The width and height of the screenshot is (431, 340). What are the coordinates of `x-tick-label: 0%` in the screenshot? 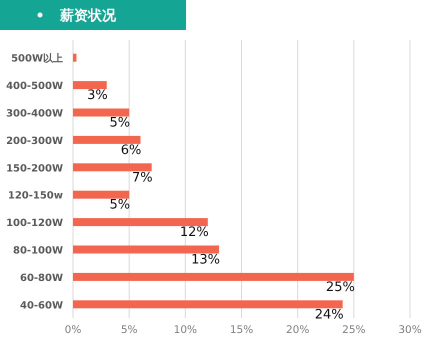 It's located at (73, 330).